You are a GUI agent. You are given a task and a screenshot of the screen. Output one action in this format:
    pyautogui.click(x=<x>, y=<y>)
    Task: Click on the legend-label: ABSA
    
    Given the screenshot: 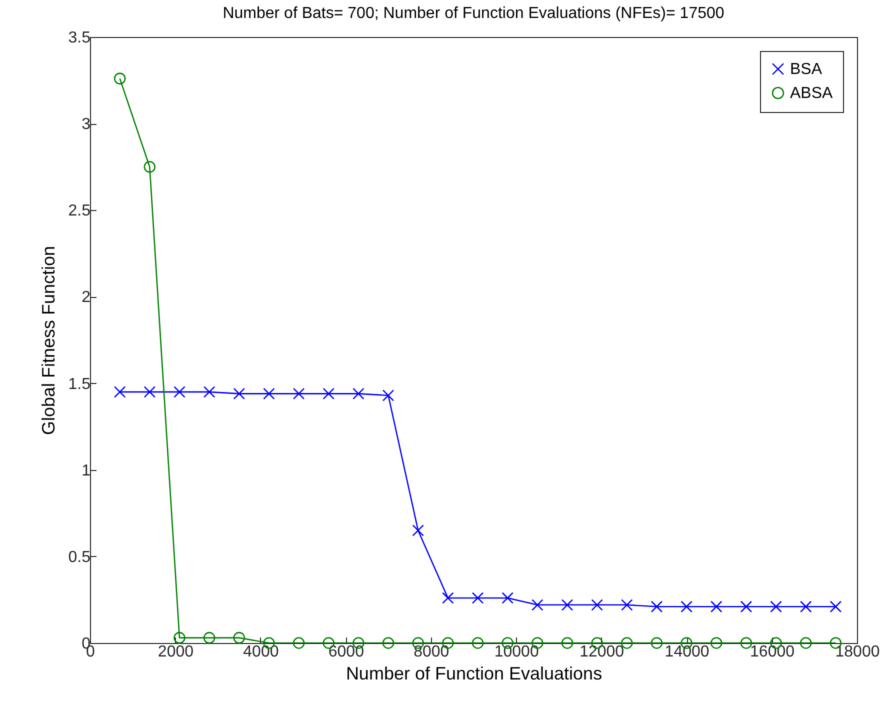 What is the action you would take?
    pyautogui.click(x=812, y=93)
    